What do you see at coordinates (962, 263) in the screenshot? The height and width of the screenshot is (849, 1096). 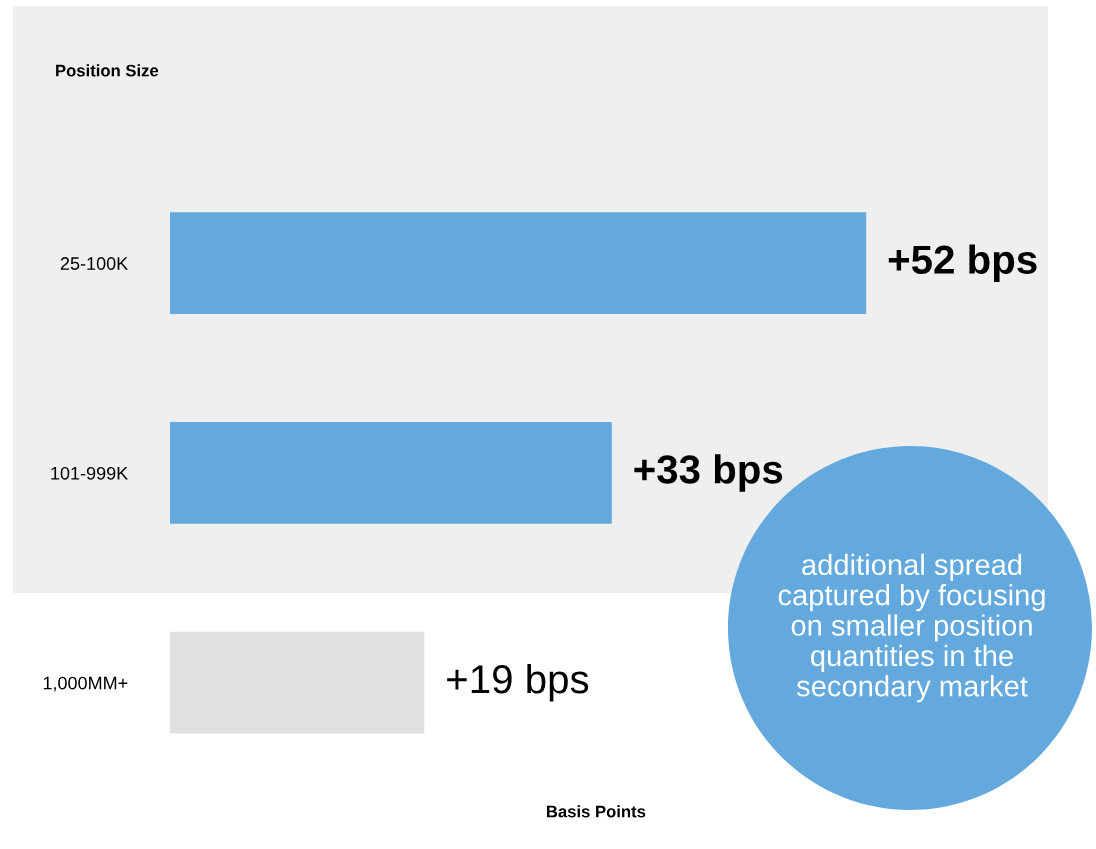 I see `data-label: +52 bps` at bounding box center [962, 263].